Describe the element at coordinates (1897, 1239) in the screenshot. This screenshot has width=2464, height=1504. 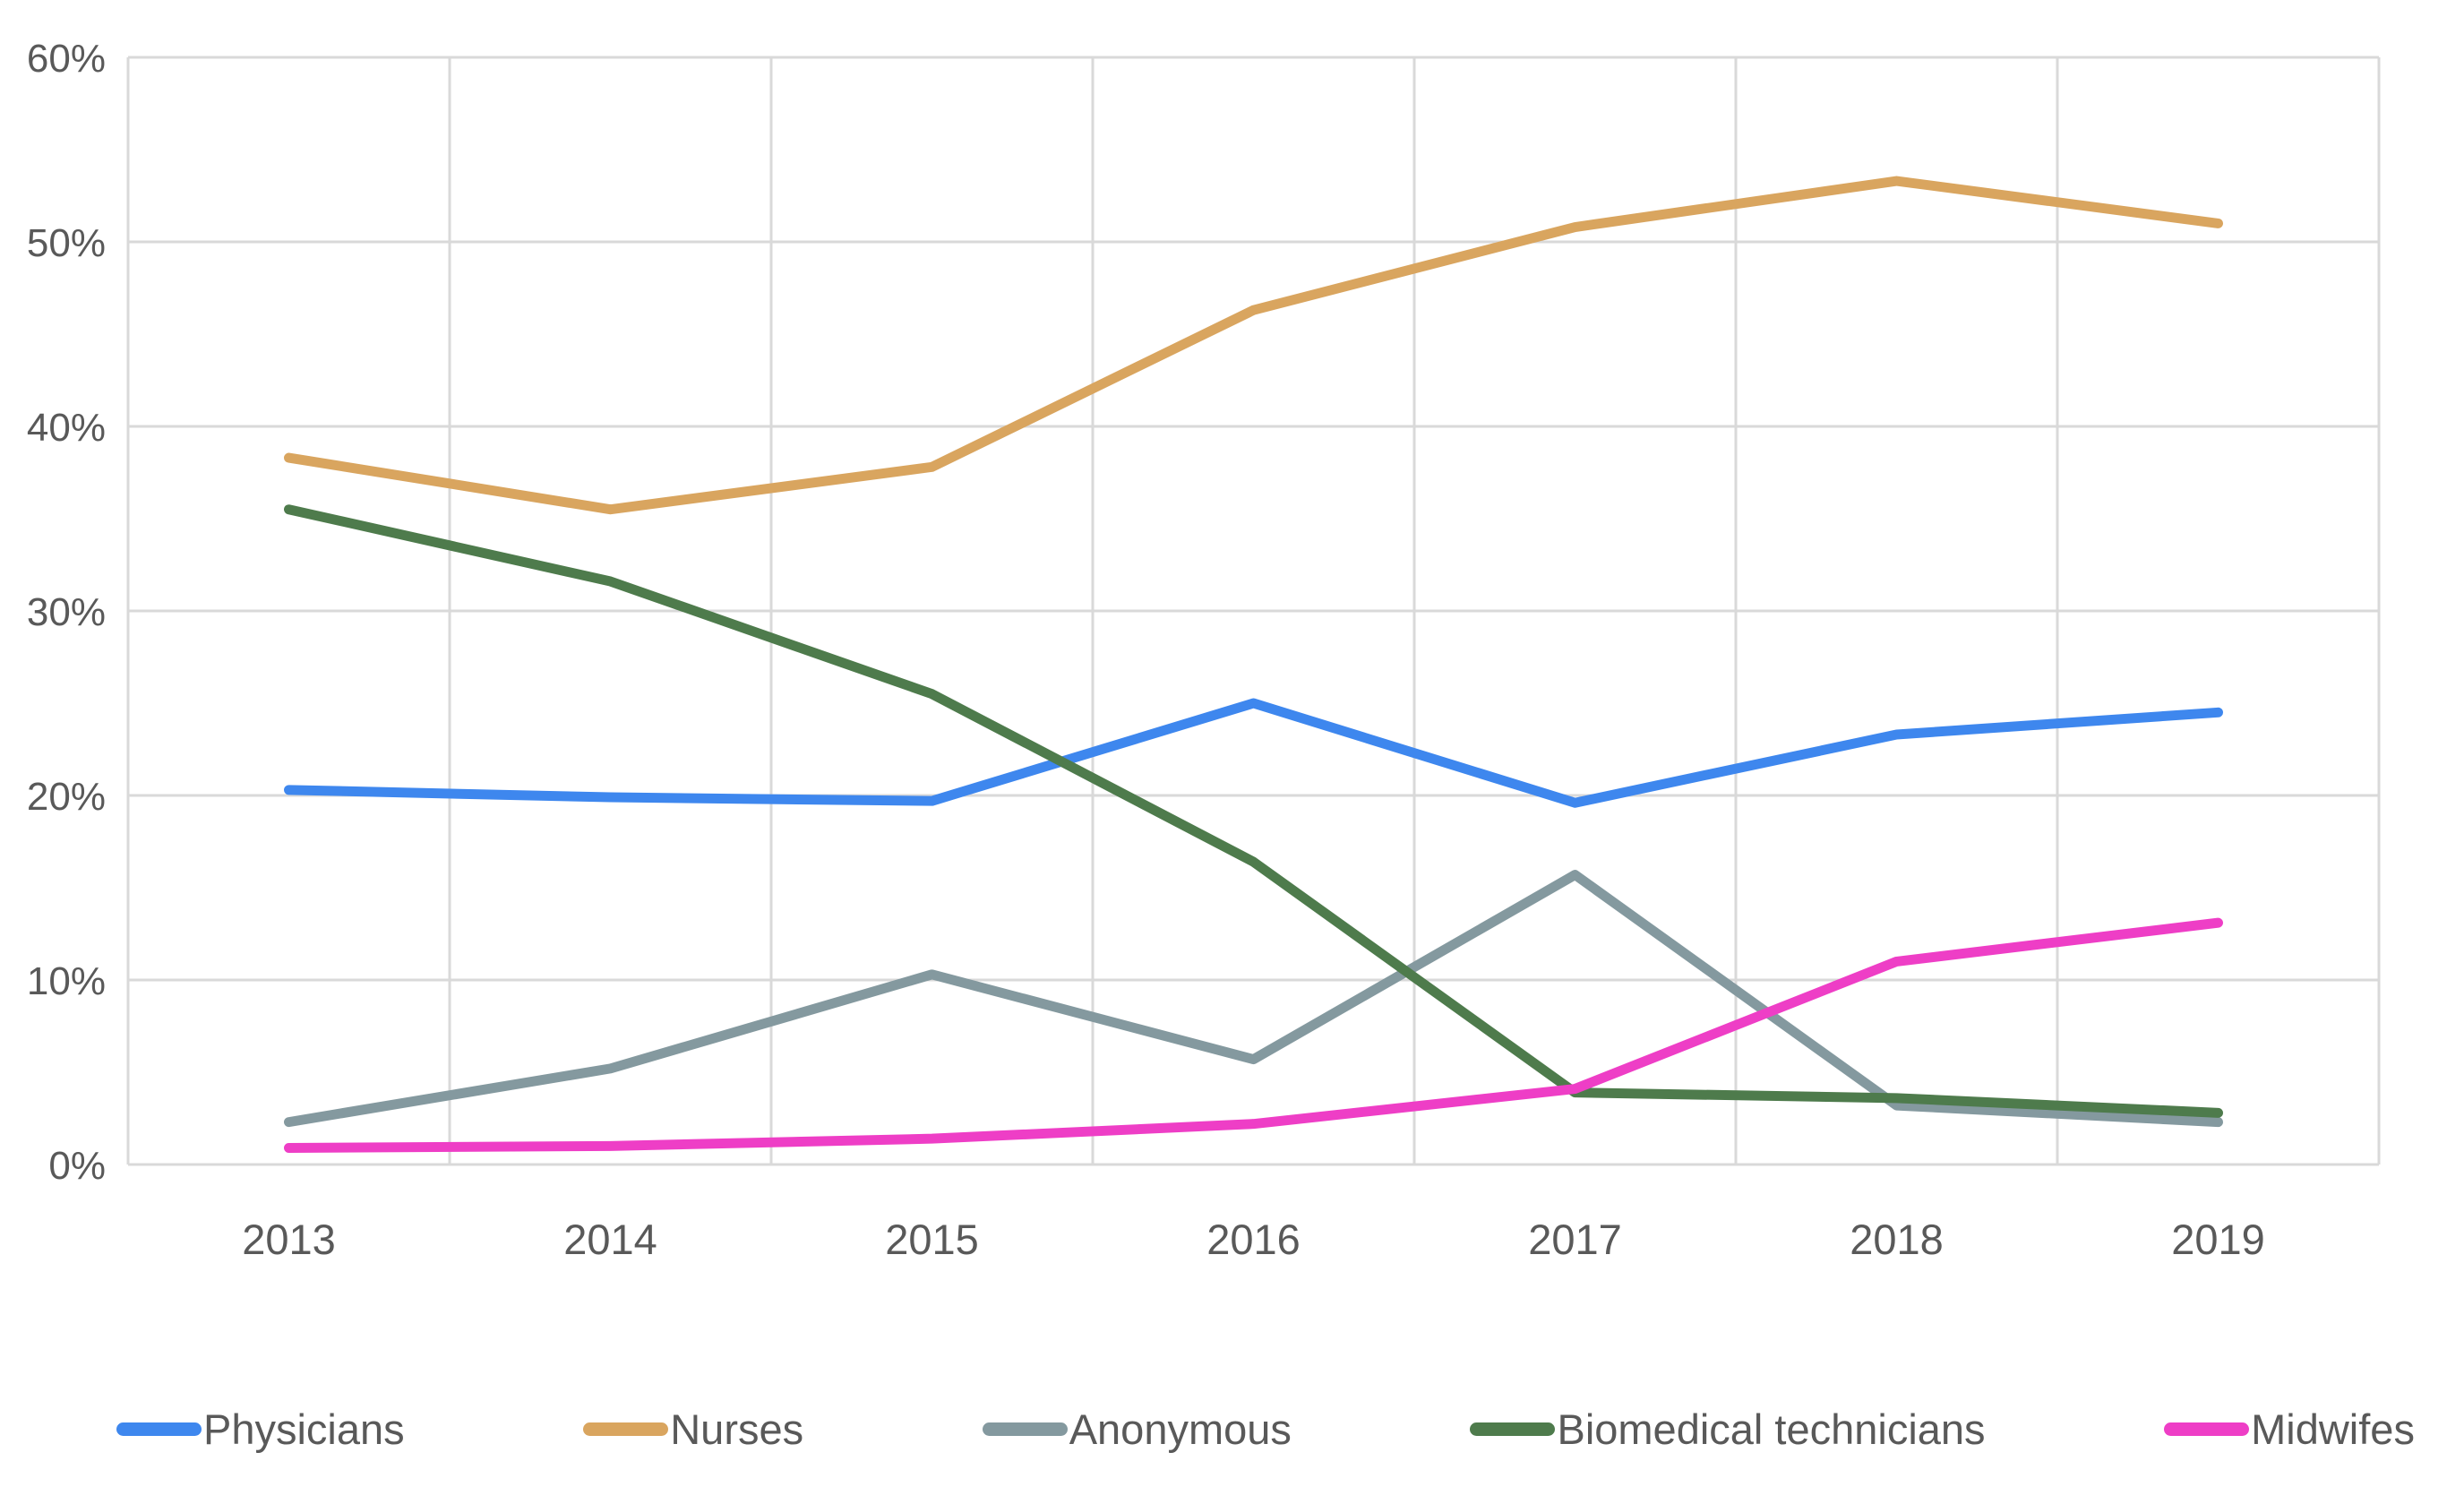
I see `x-tick-label-2018: 2018` at that location.